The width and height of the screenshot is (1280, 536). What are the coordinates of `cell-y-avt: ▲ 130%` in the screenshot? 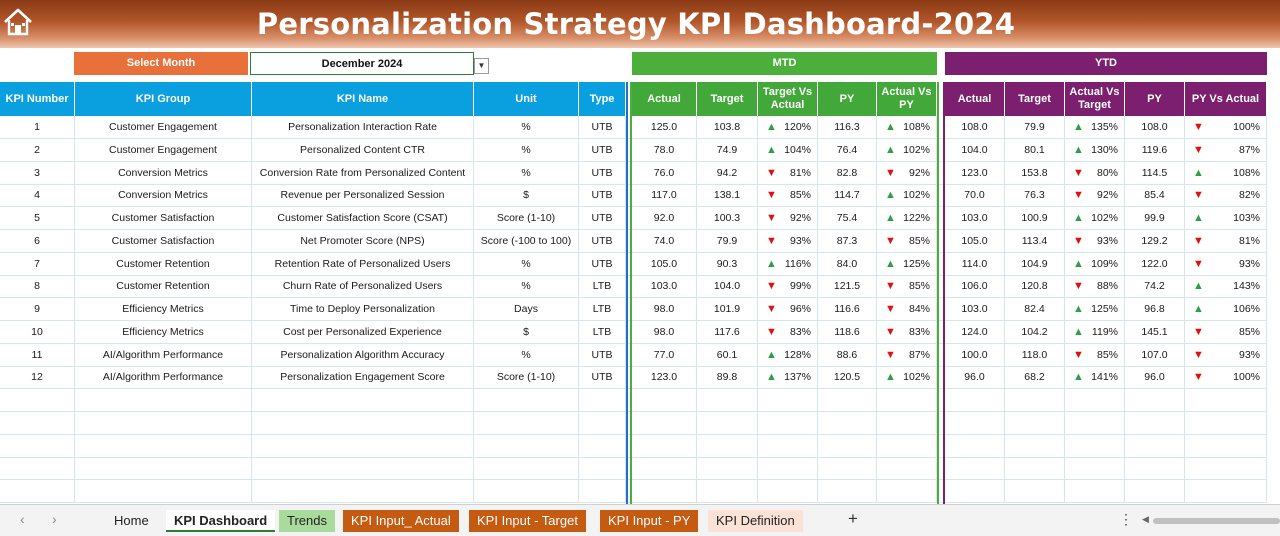 It's located at (1095, 149).